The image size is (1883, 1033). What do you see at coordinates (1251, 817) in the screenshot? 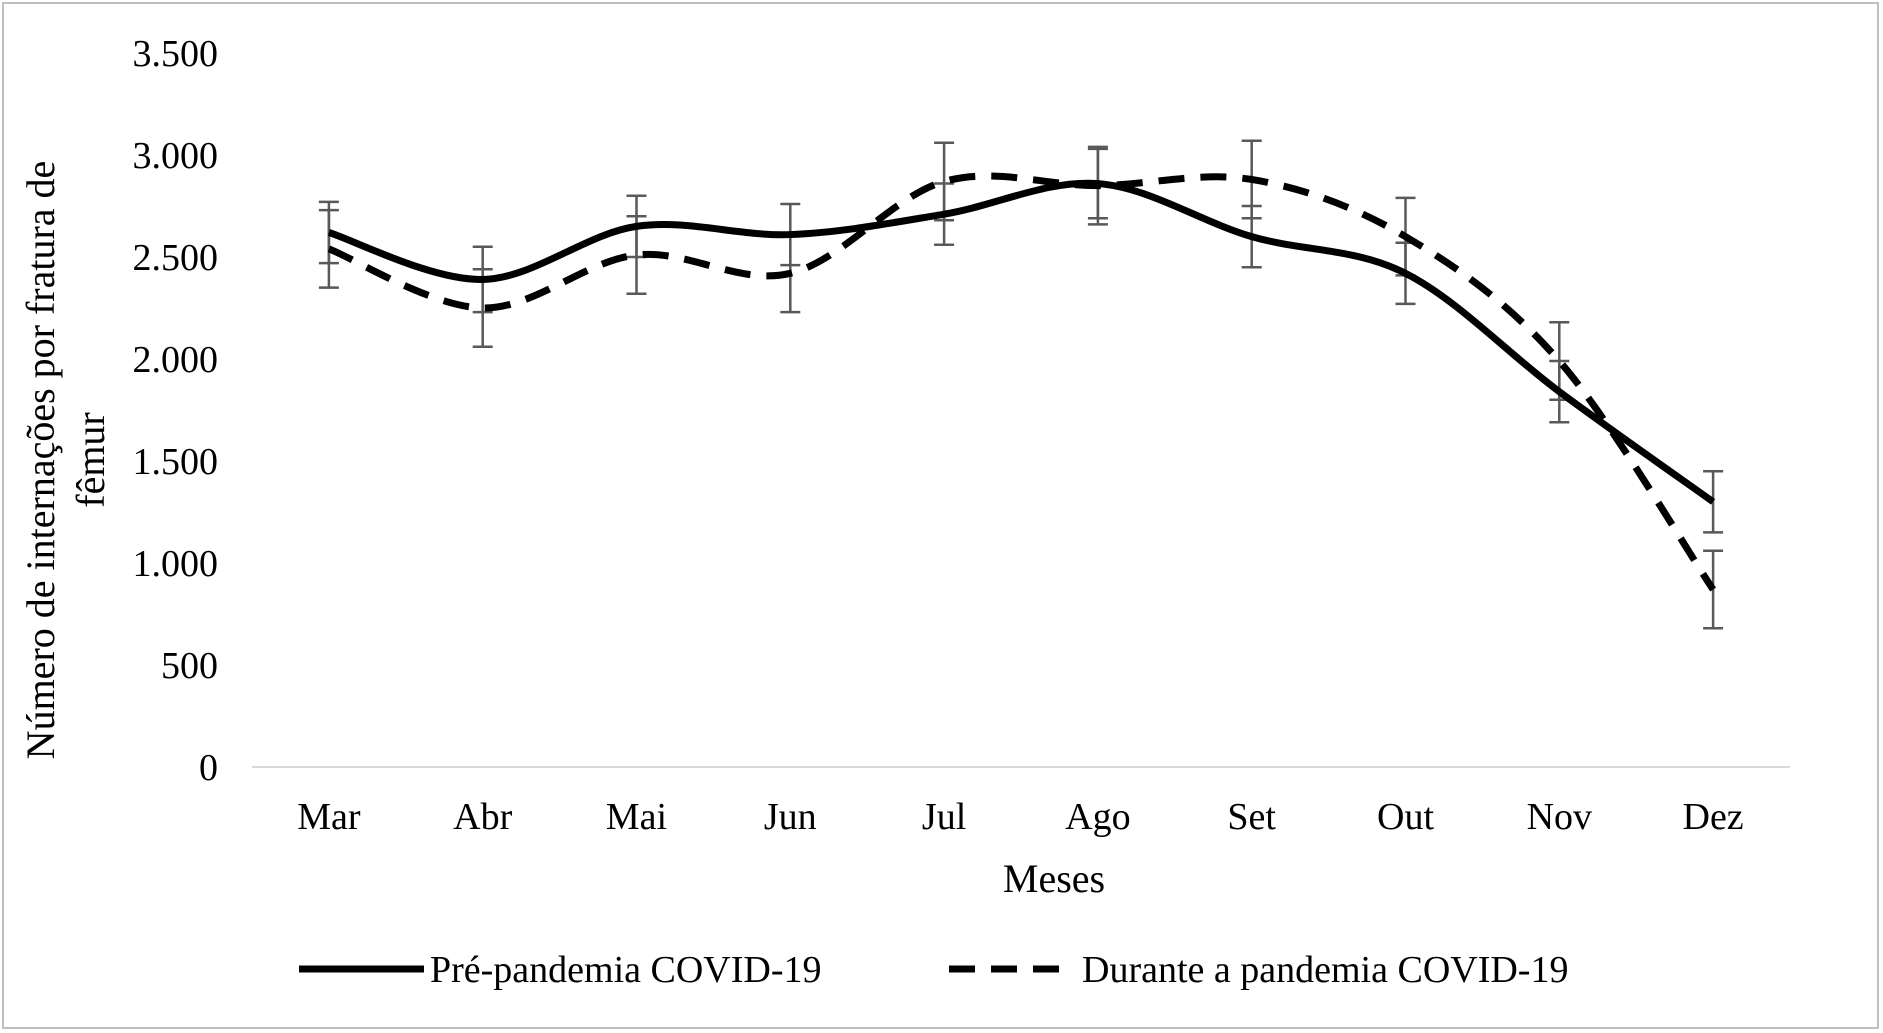
I see `x-tick-label: Set` at bounding box center [1251, 817].